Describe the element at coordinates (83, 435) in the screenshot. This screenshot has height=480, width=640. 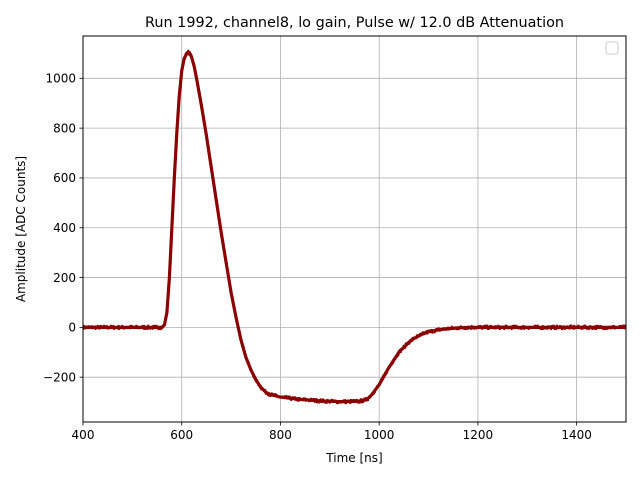
I see `x-tick-label: 400` at that location.